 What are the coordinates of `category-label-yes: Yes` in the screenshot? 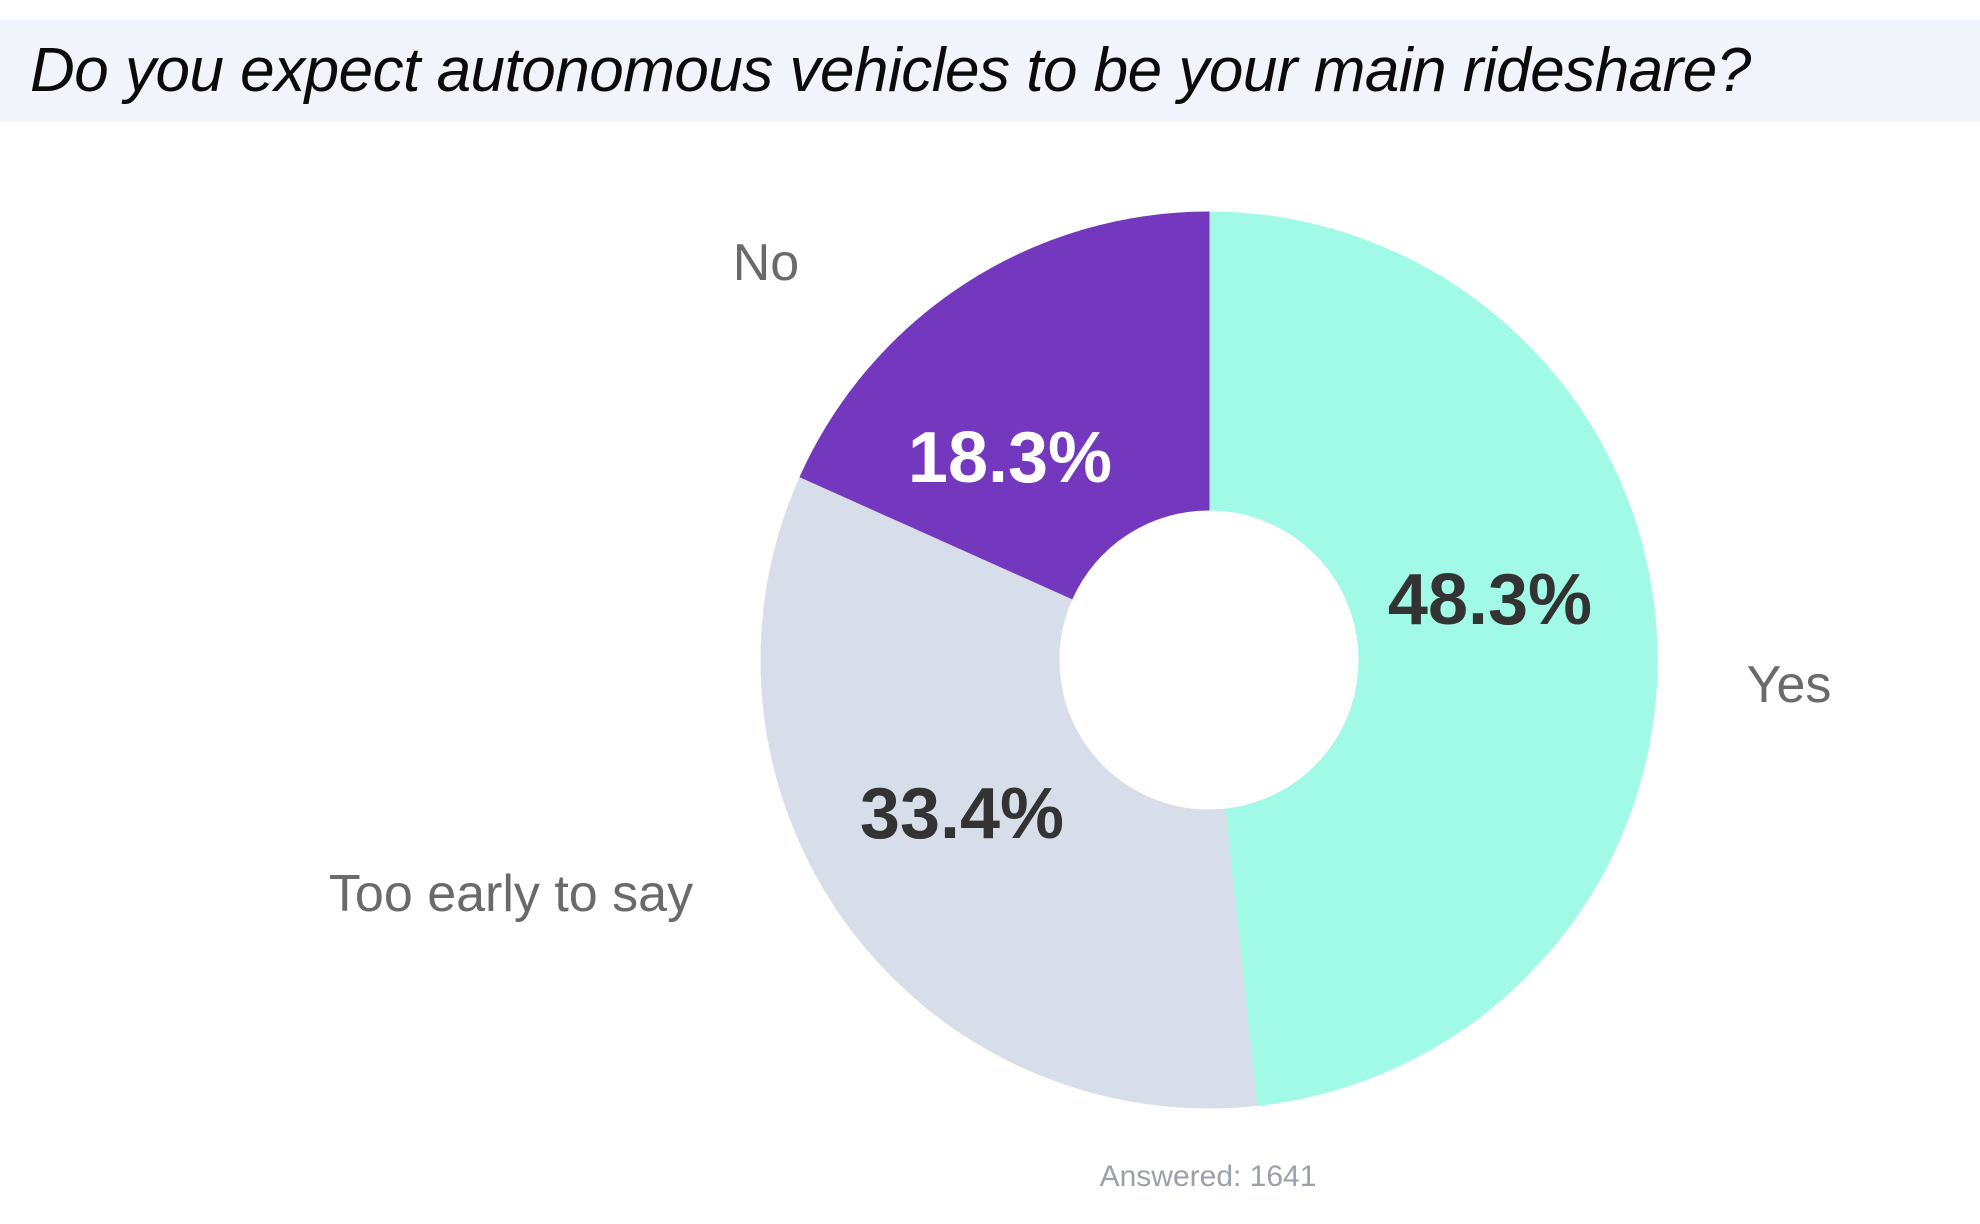 It's located at (1789, 685).